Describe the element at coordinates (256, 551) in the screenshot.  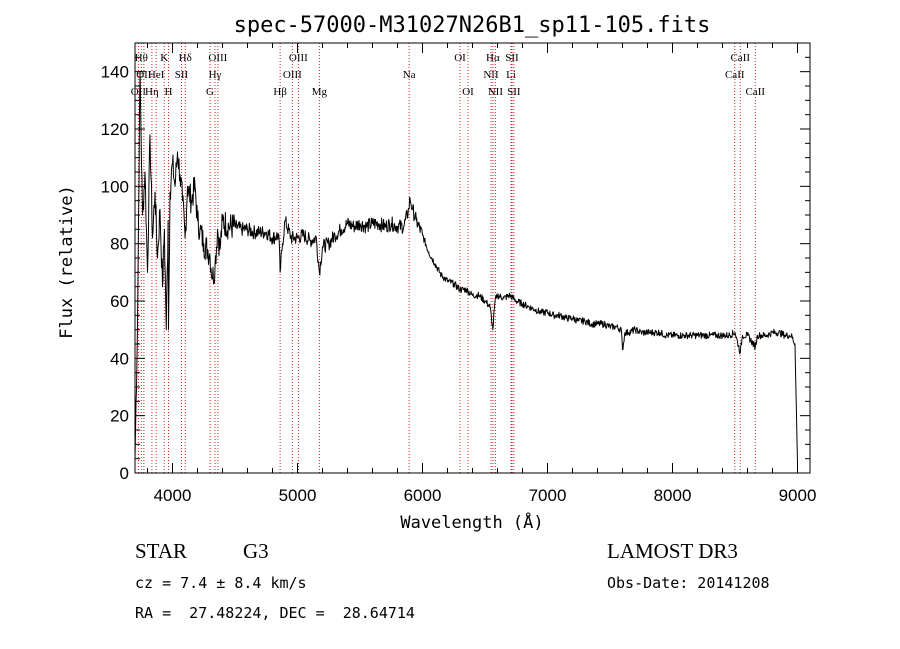
I see `object-subclass: G3` at that location.